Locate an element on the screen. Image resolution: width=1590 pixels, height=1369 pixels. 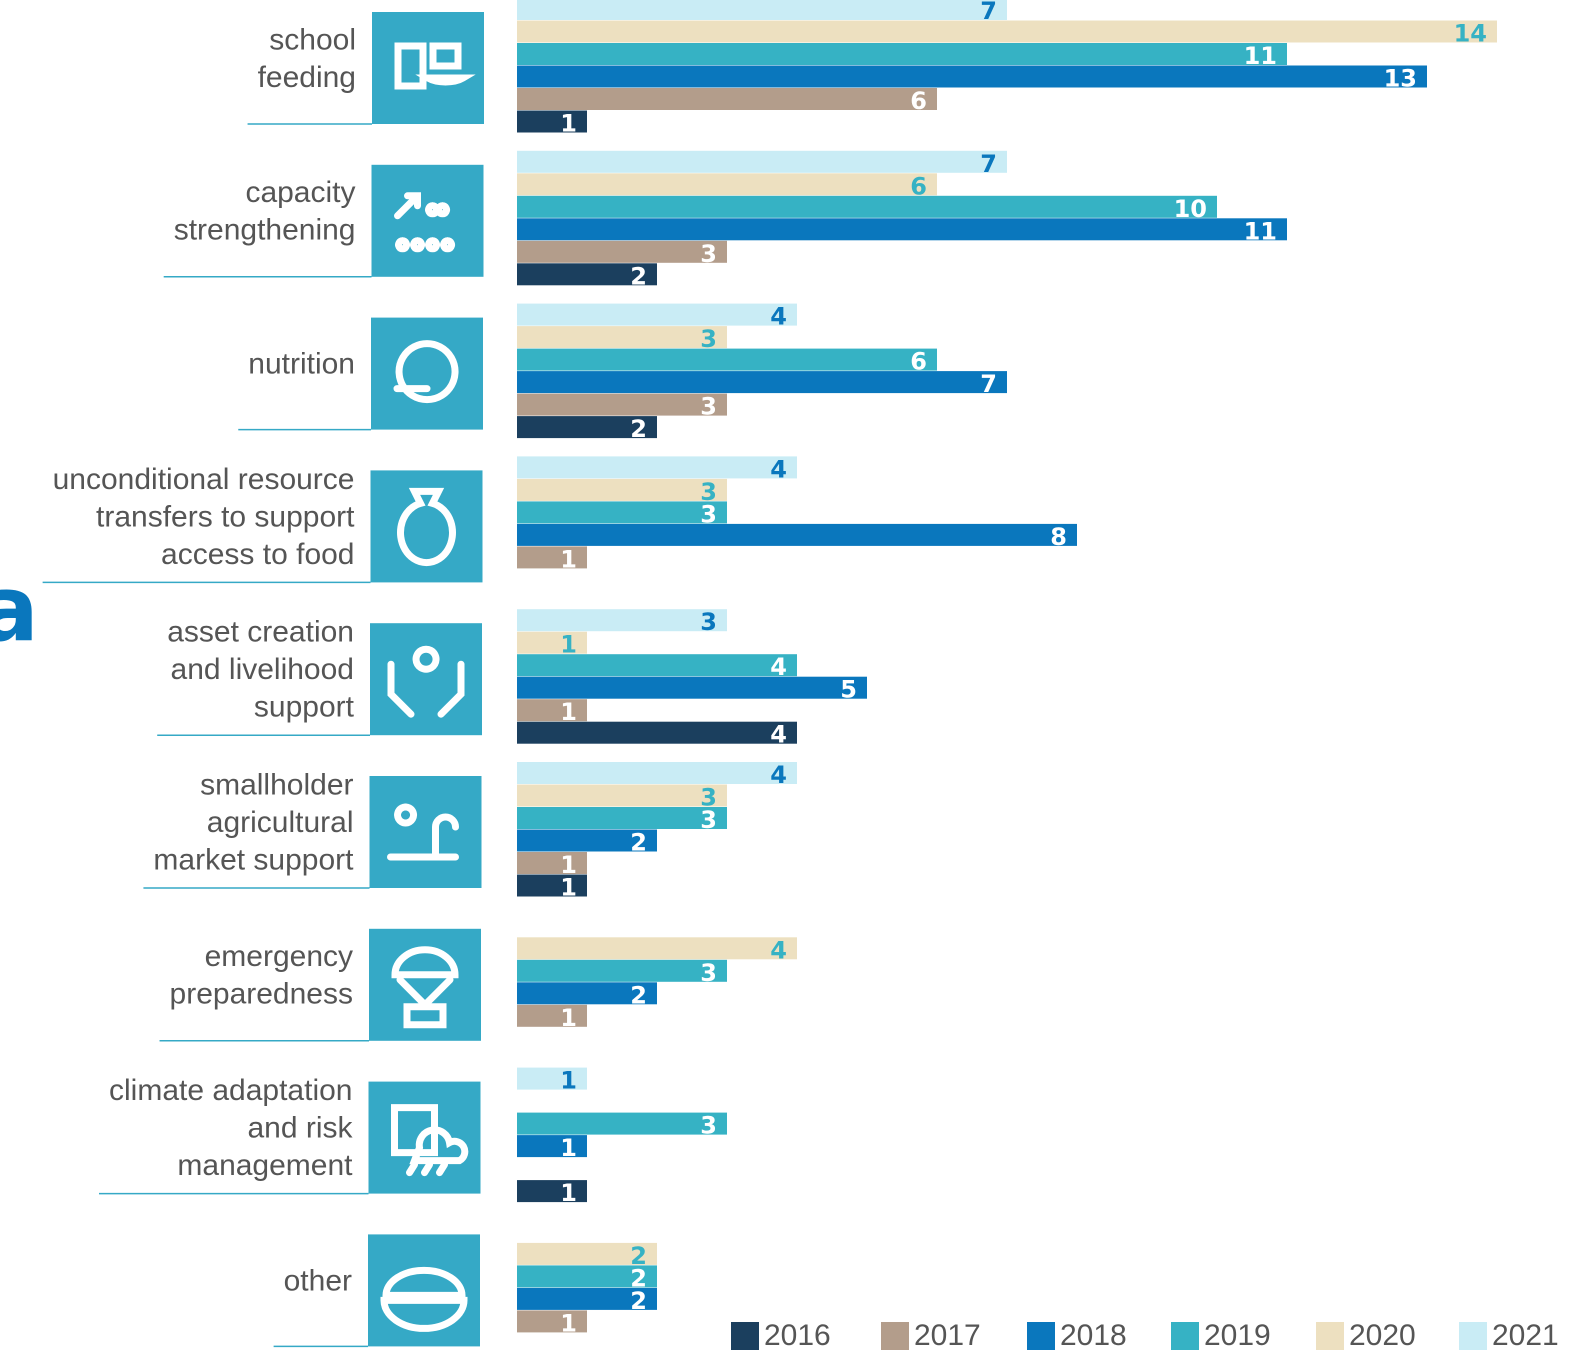
category-line: capacity is located at coordinates (300, 192).